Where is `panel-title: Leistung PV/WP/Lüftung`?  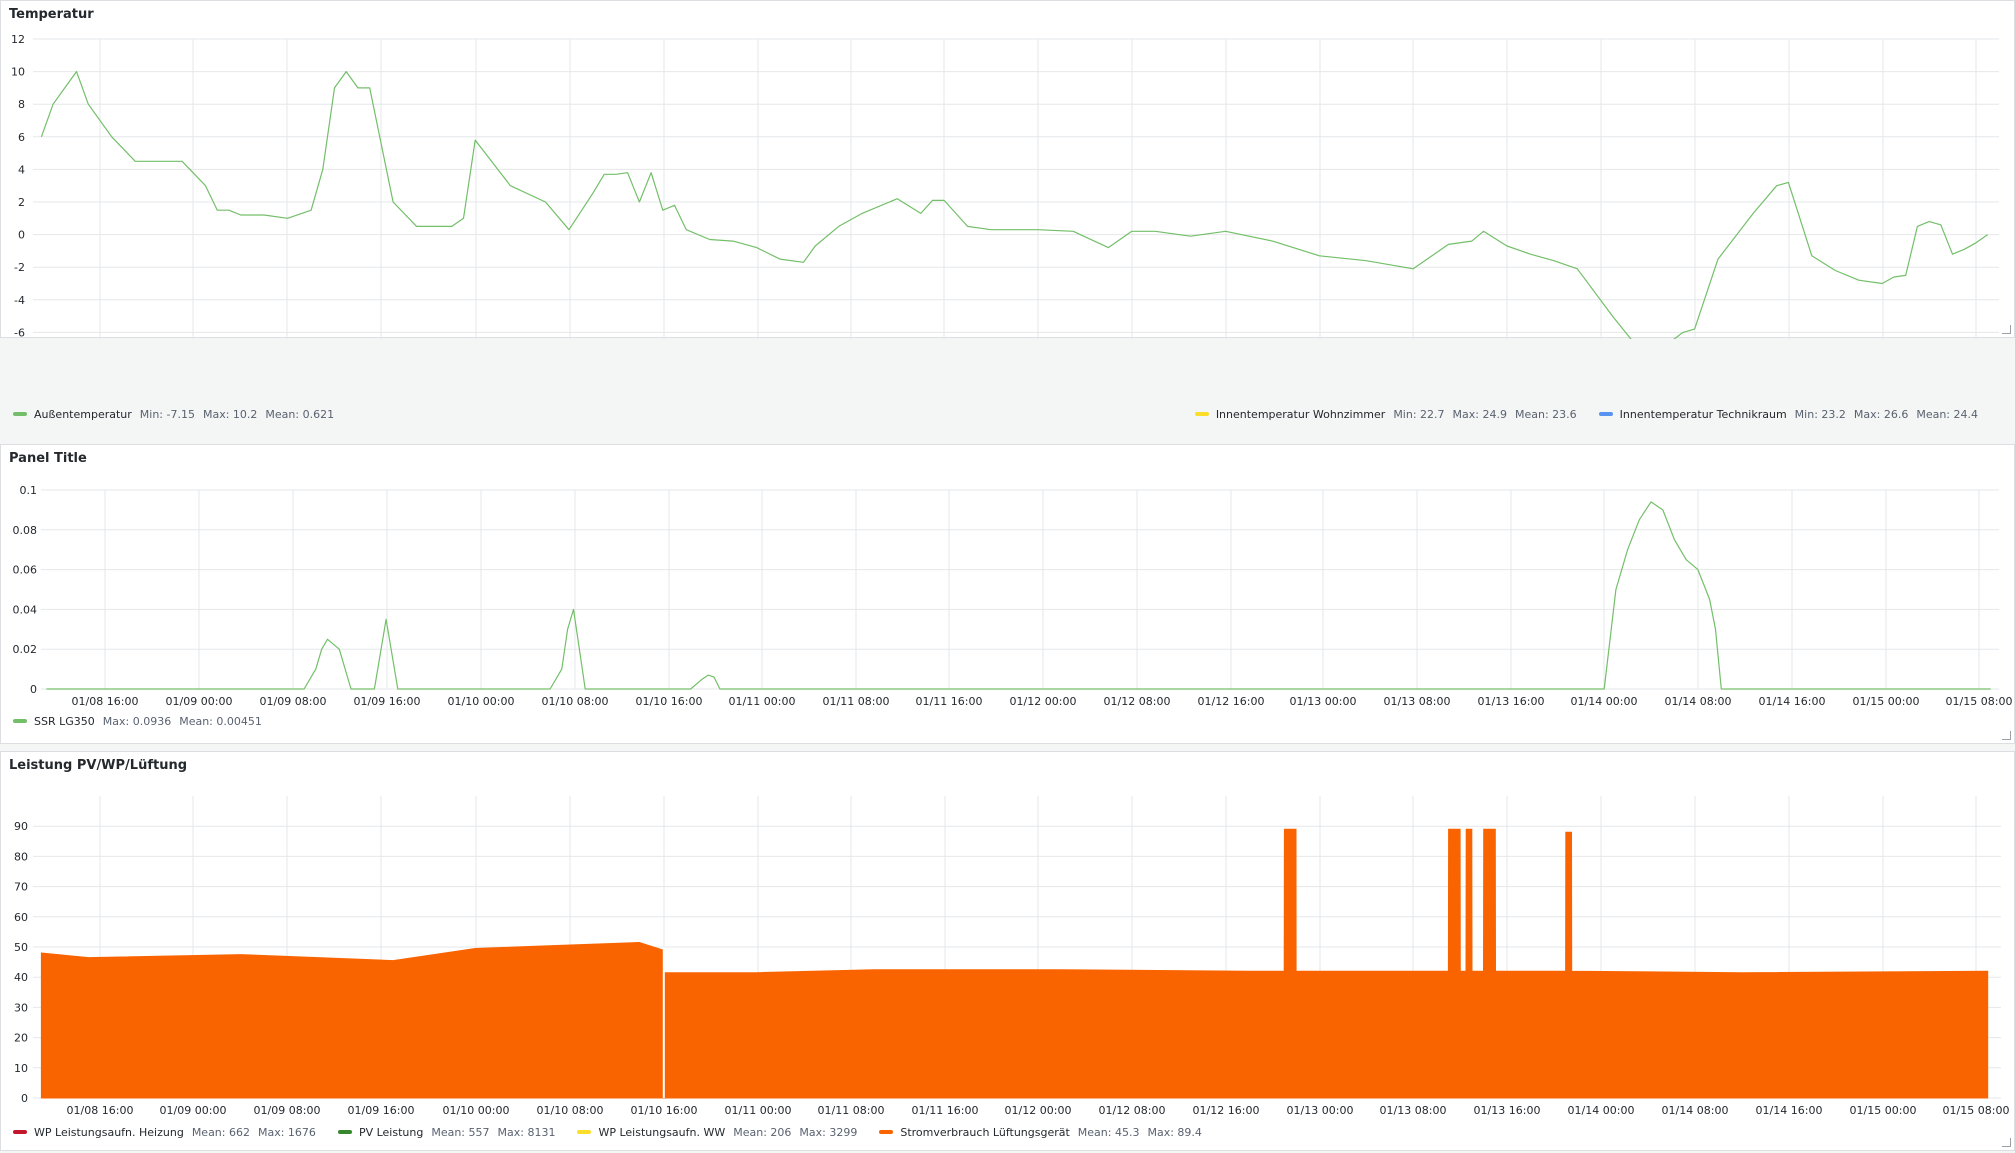 panel-title: Leistung PV/WP/Lüftung is located at coordinates (98, 765).